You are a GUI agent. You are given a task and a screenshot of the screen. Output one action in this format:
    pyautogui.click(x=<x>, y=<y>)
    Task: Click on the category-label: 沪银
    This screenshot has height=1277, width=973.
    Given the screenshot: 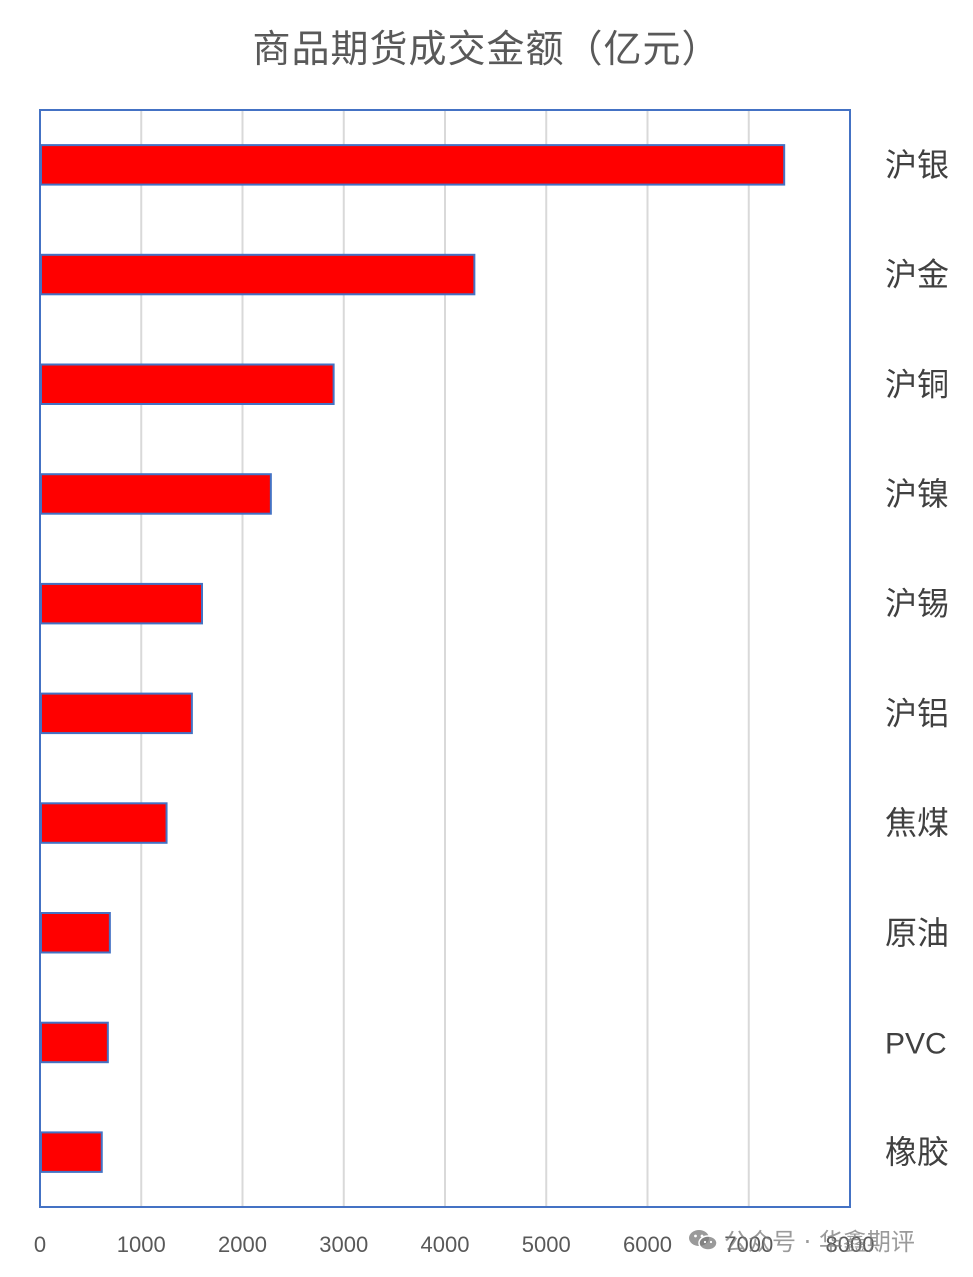 What is the action you would take?
    pyautogui.click(x=917, y=165)
    